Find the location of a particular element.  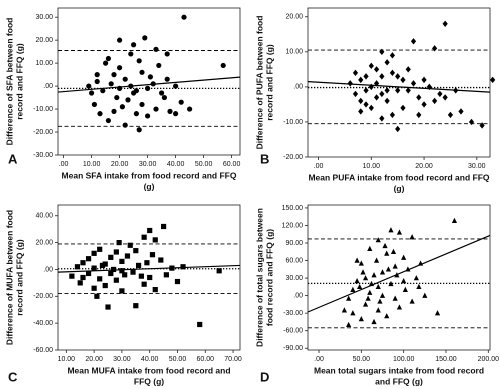

y-tick-label: 20.00 is located at coordinates (44, 40).